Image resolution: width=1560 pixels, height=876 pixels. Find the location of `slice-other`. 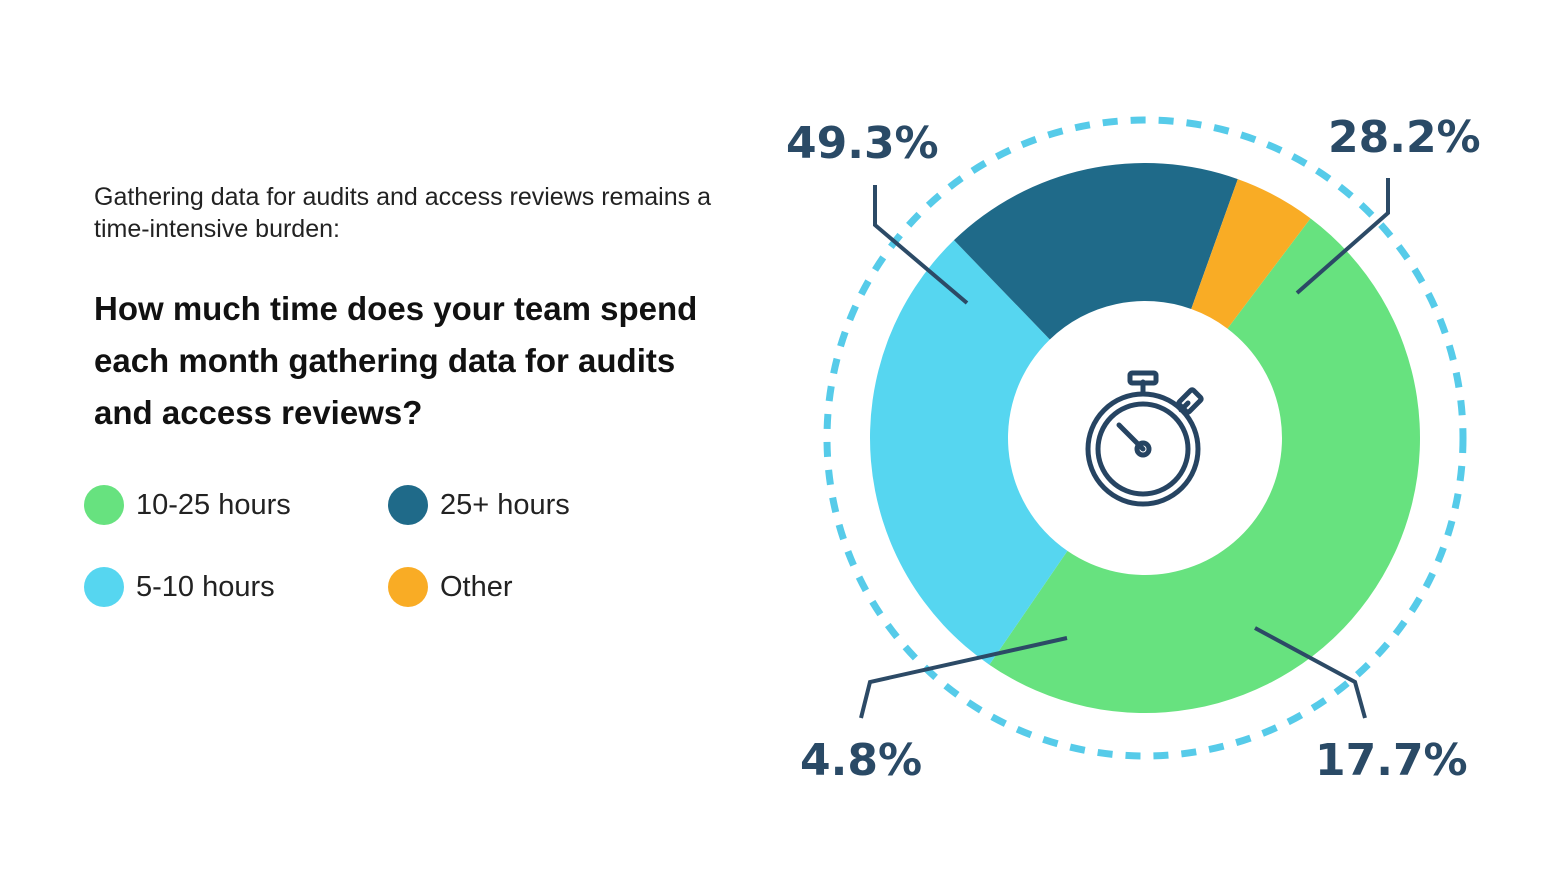

slice-other is located at coordinates (1251, 254).